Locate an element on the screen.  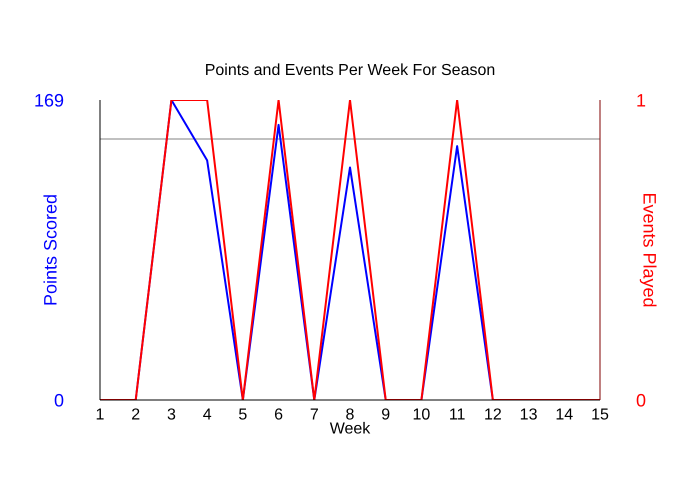
y-tick-label: 169 is located at coordinates (49, 100).